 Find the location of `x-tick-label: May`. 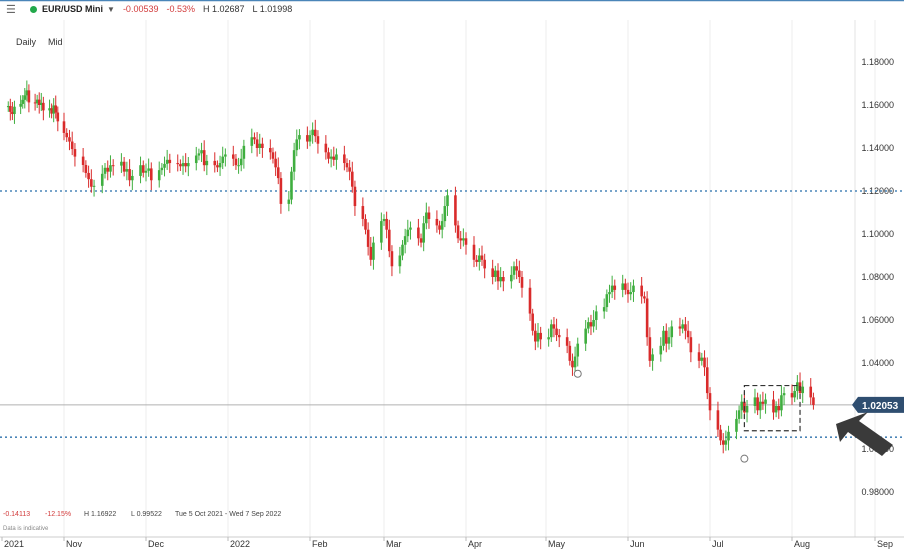

x-tick-label: May is located at coordinates (557, 544).